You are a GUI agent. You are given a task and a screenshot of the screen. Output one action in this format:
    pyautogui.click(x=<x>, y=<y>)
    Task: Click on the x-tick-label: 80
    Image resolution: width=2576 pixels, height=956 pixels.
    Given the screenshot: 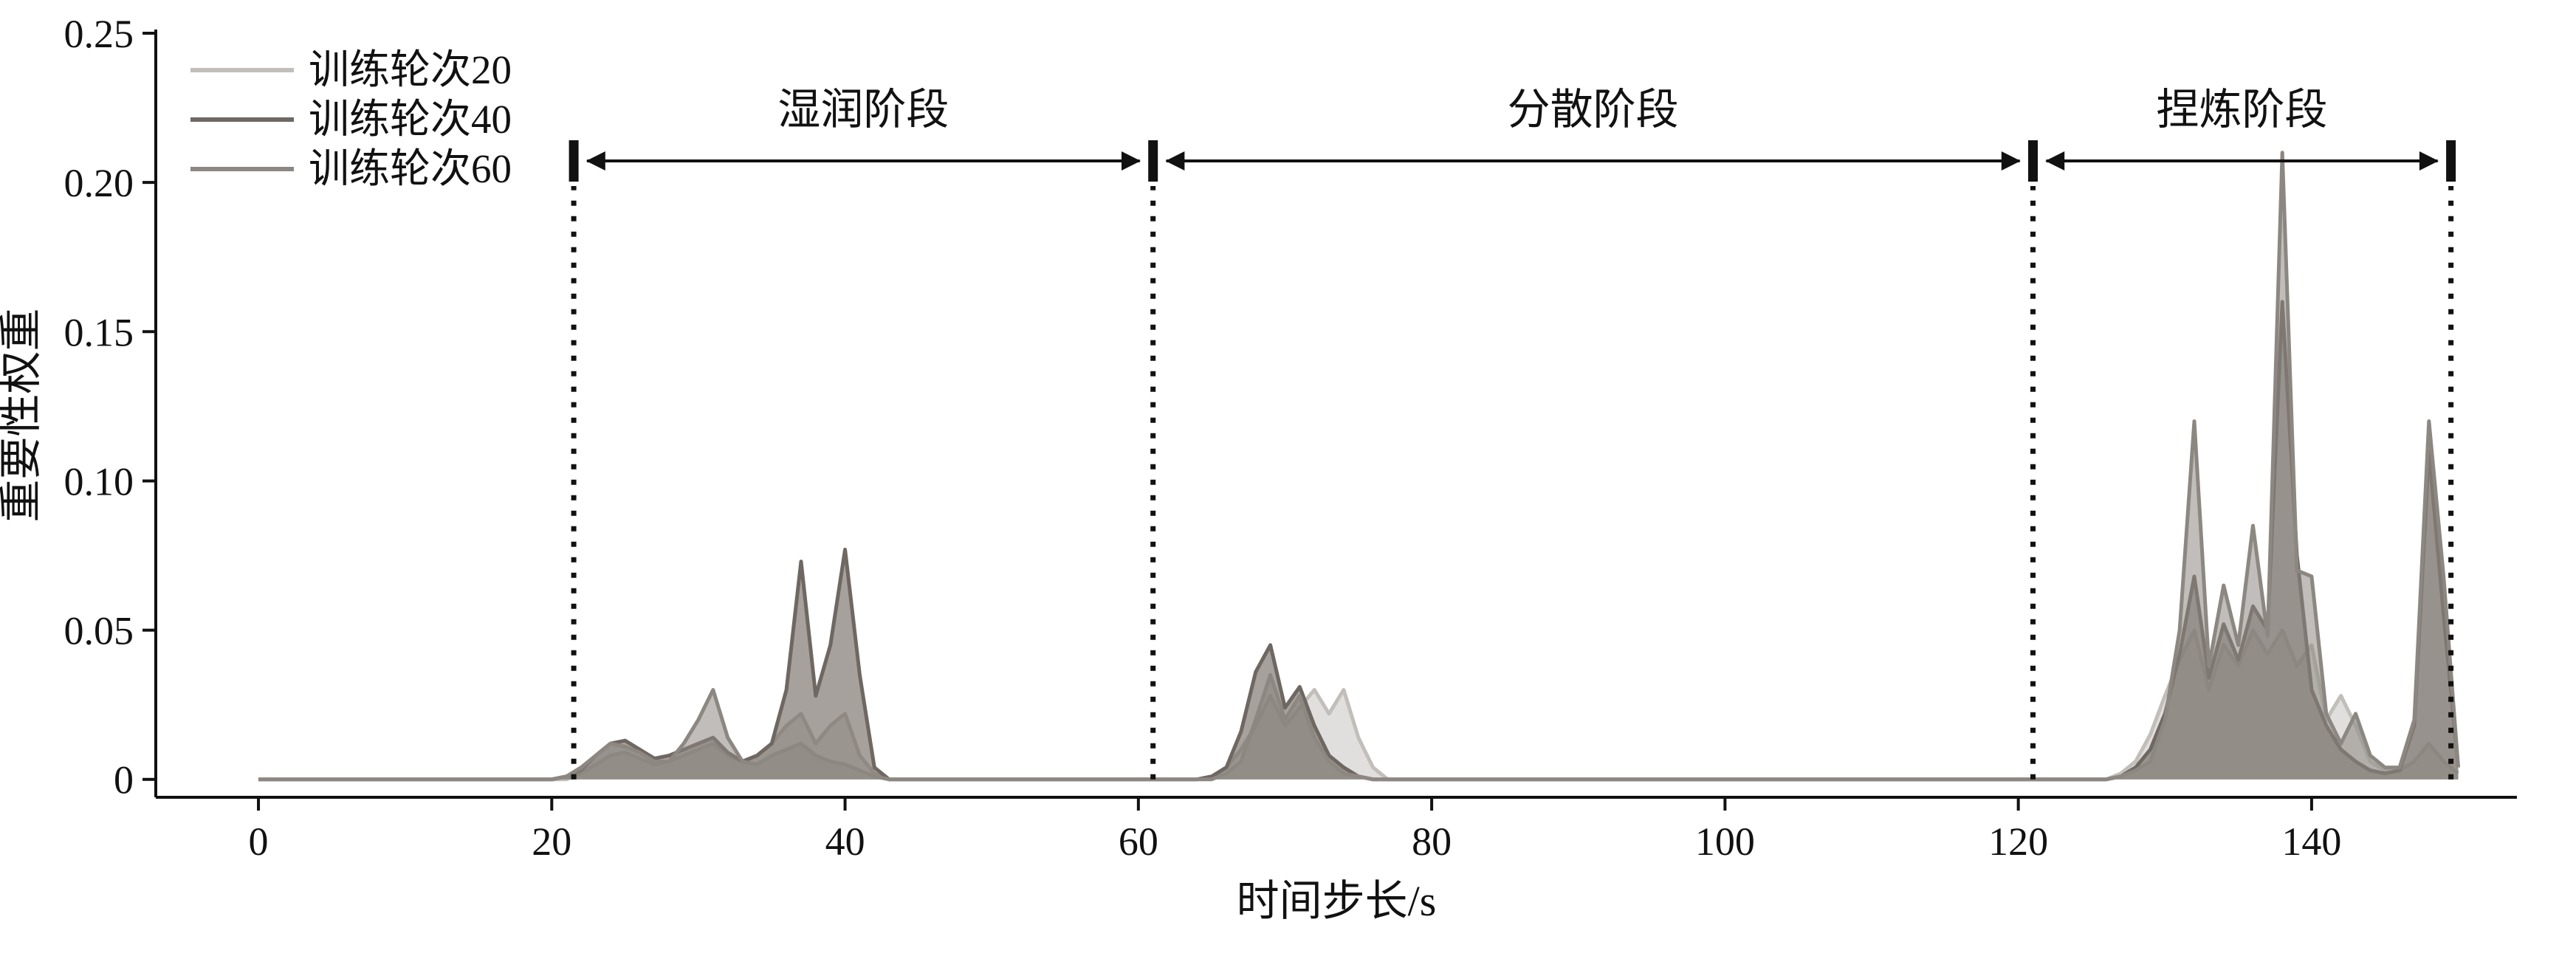 What is the action you would take?
    pyautogui.click(x=1432, y=841)
    